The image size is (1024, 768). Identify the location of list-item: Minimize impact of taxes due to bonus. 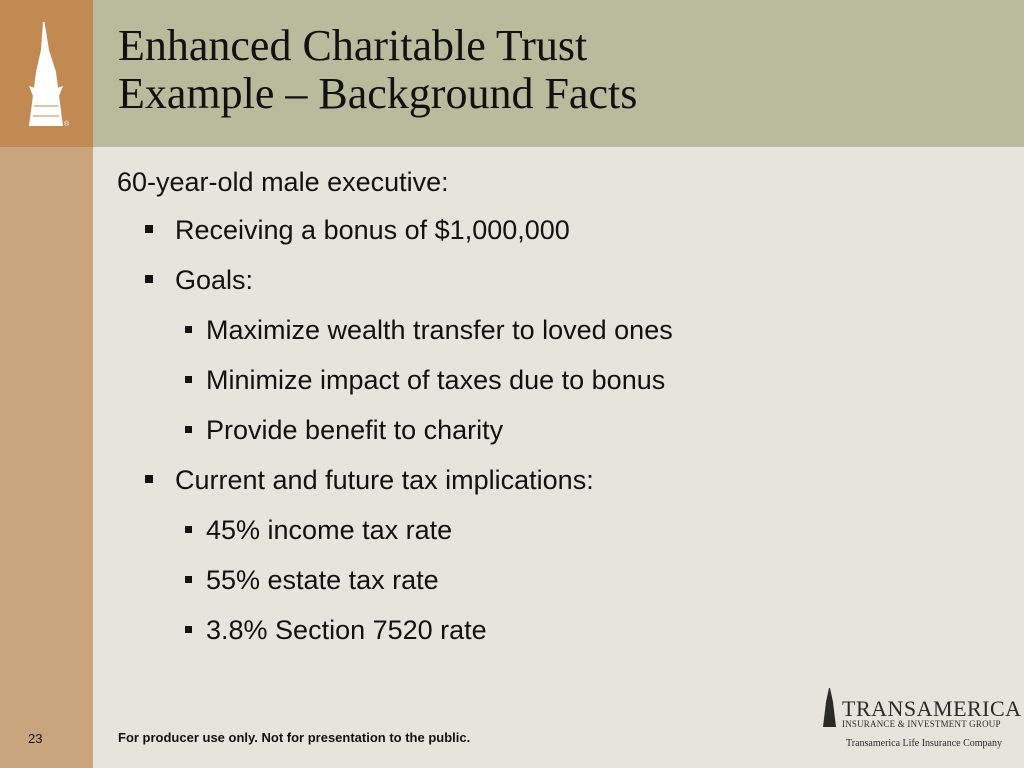
(557, 380).